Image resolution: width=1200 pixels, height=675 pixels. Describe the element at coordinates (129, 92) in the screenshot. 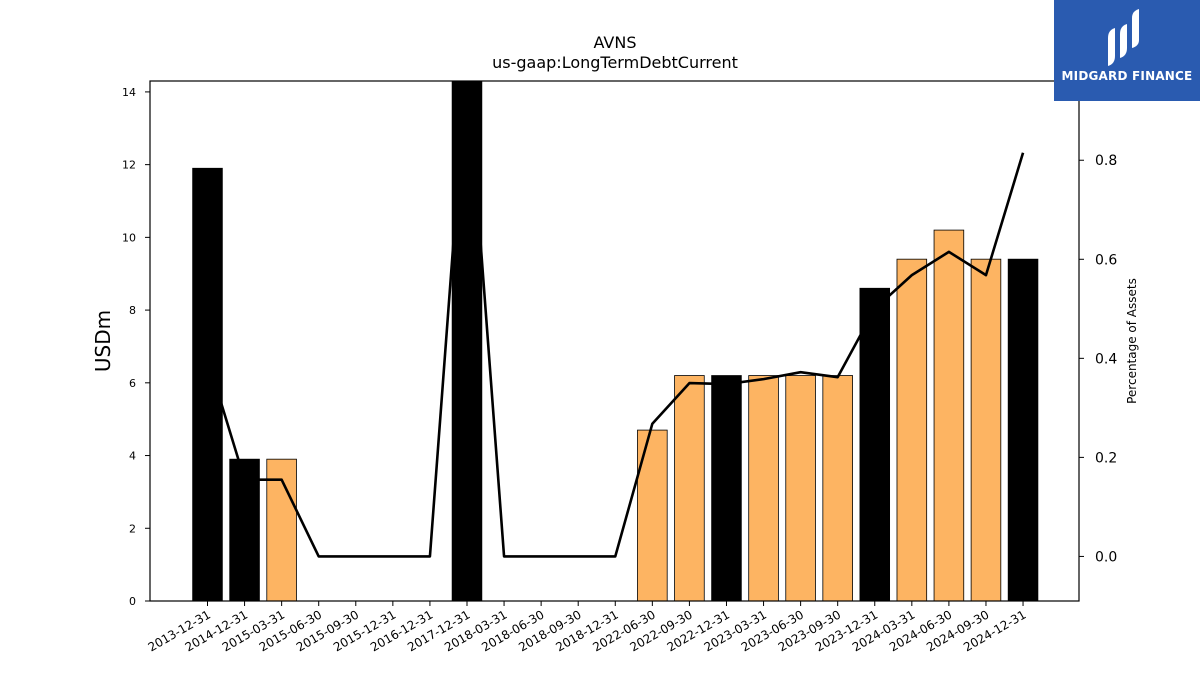

I see `y-tick-label: 14` at that location.